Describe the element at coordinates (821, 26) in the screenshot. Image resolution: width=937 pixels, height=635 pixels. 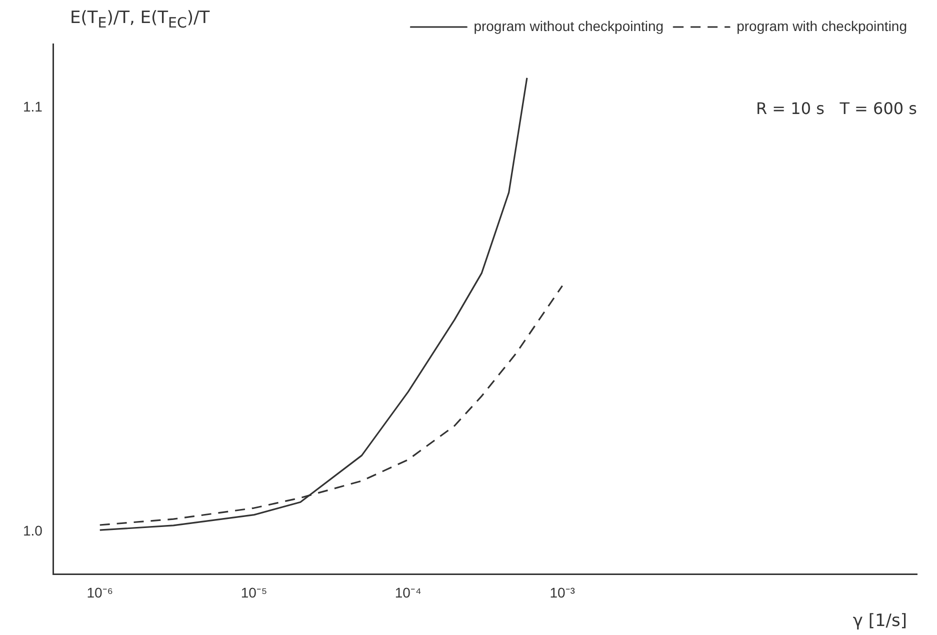
I see `legend-label: program with checkpointing` at that location.